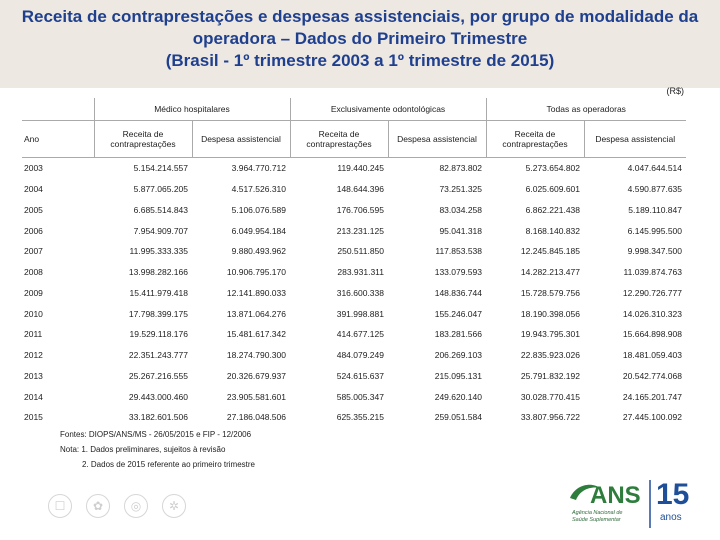  I want to click on value-cell: 73.251.325, so click(460, 189).